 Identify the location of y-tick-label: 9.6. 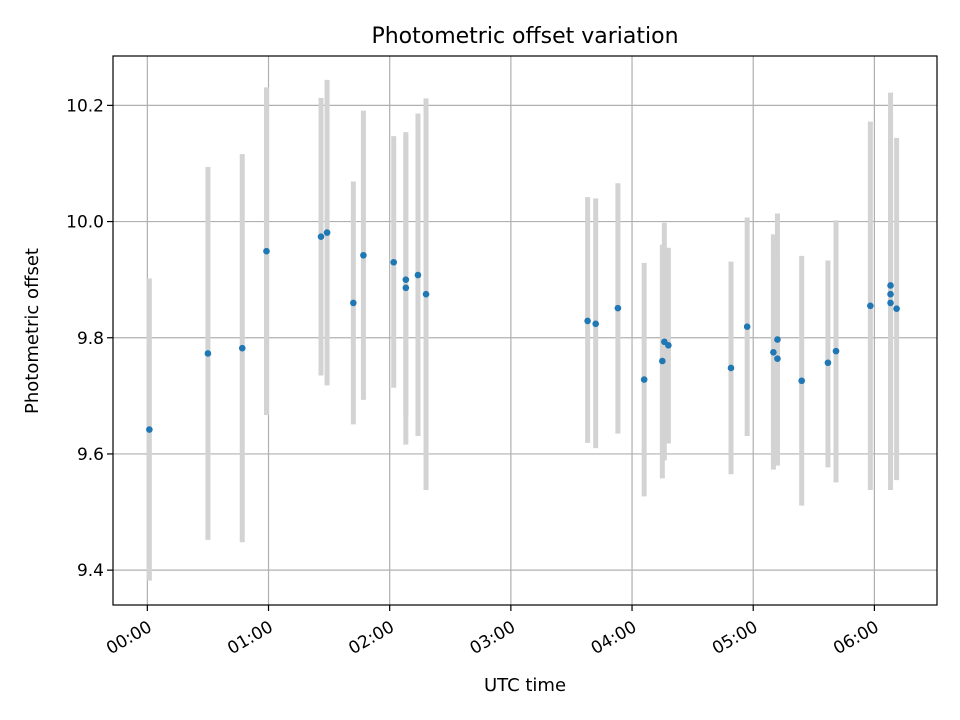
(90, 455).